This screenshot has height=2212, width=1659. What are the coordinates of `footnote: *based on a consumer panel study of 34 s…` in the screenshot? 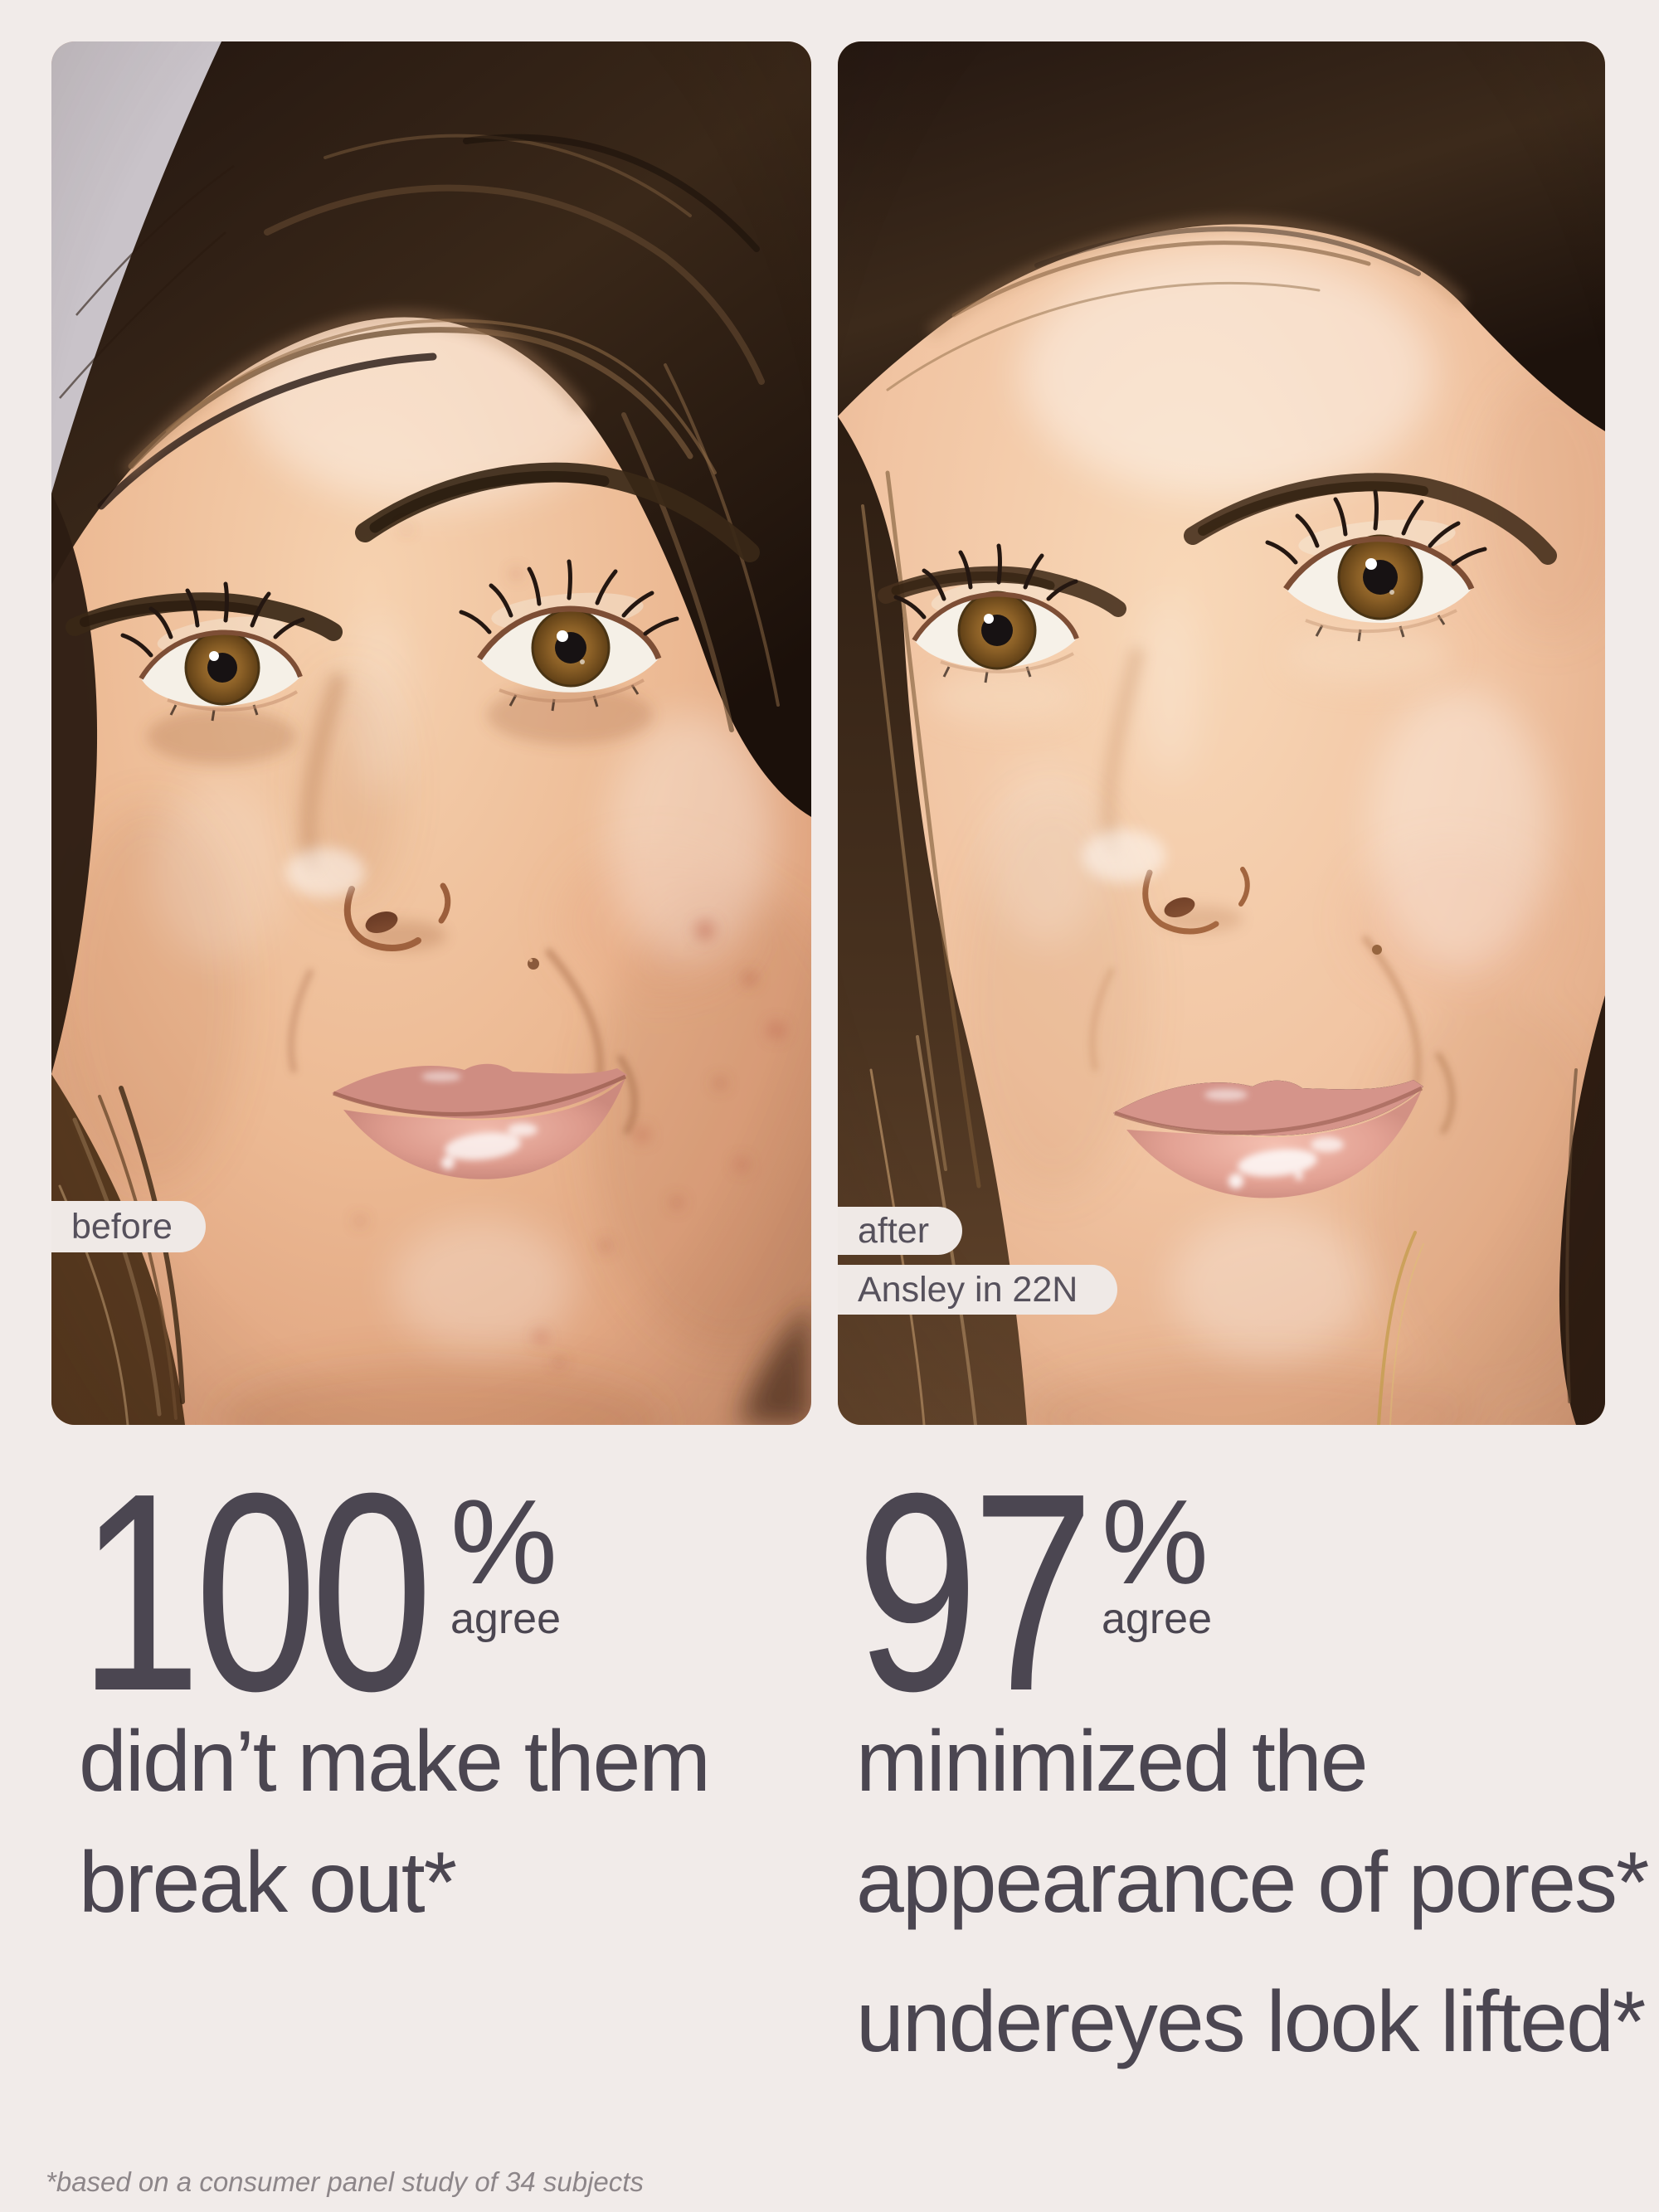 It's located at (345, 2181).